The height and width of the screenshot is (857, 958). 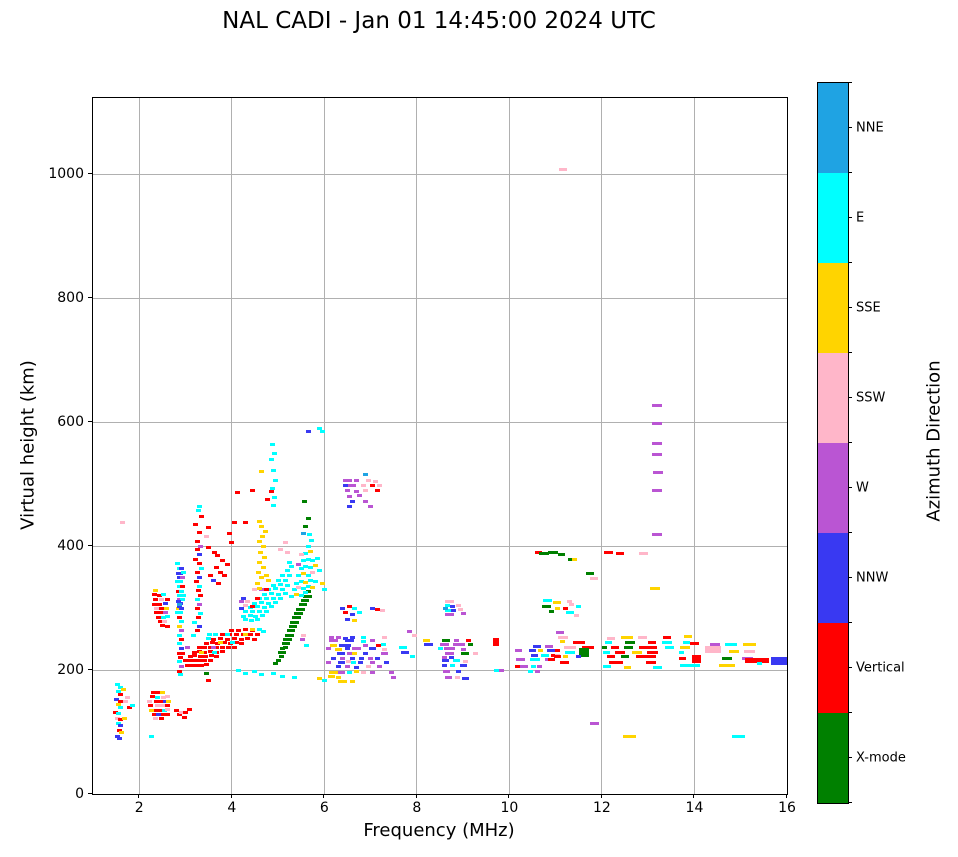 I want to click on colorbar-label-nnw: NNW, so click(x=872, y=578).